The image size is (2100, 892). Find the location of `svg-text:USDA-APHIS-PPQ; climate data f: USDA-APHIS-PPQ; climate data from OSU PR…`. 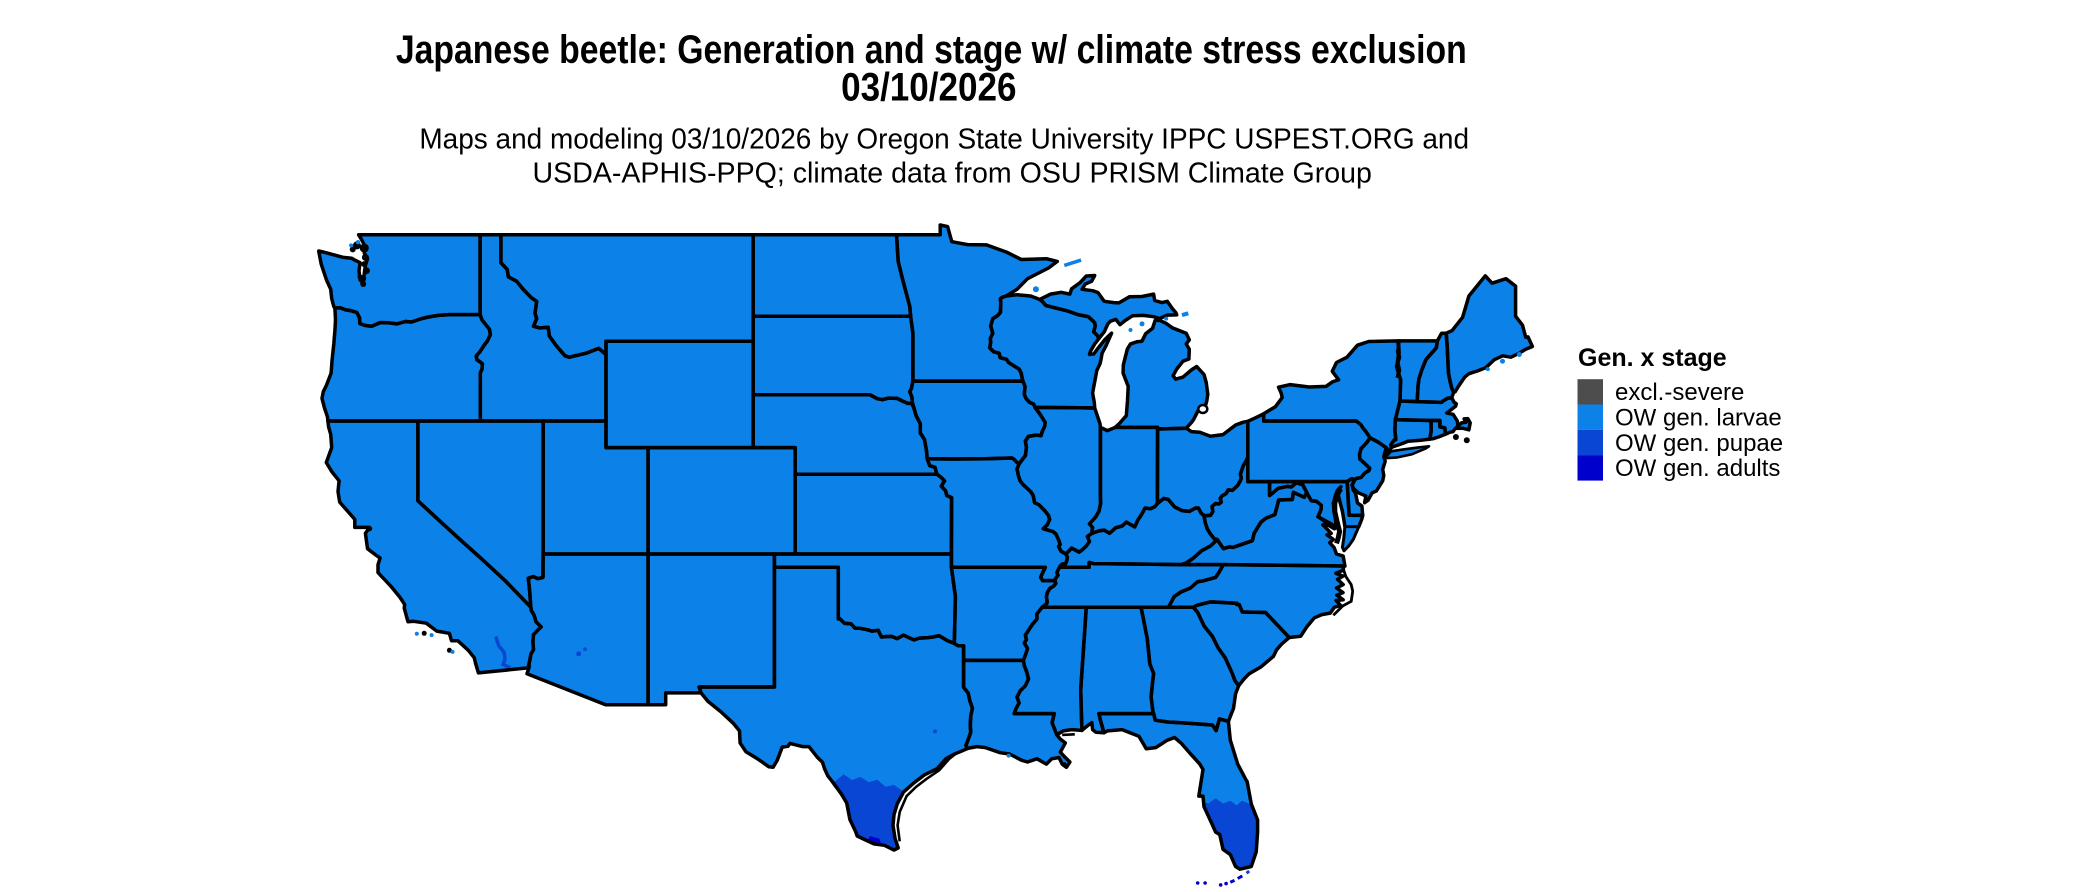

svg-text:USDA-APHIS-PPQ; climate data f: USDA-APHIS-PPQ; climate data from OSU PR… is located at coordinates (952, 173).